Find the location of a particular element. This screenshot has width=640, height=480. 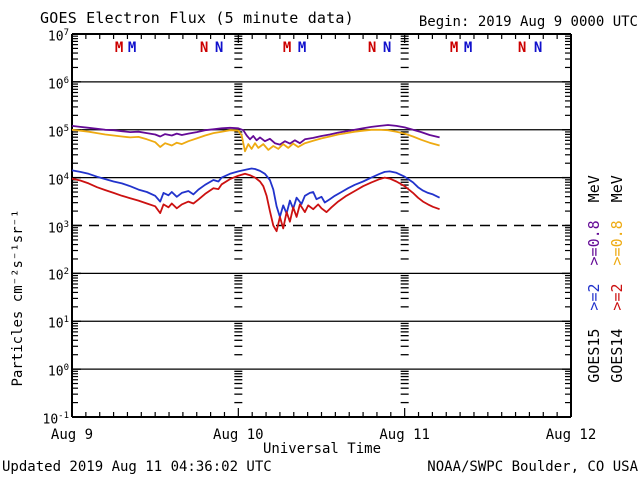

series-goes14-0-8-mev is located at coordinates (255, 140).